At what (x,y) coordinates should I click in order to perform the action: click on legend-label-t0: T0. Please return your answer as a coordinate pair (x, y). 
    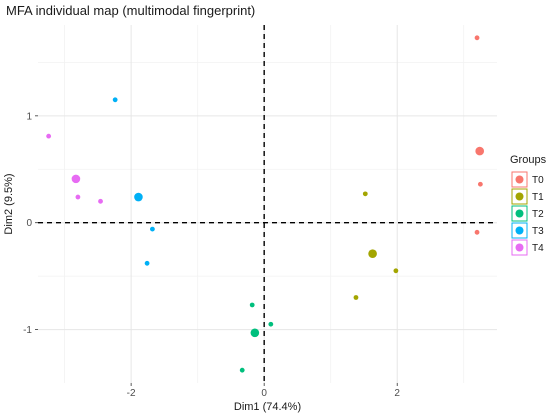
    Looking at the image, I should click on (538, 180).